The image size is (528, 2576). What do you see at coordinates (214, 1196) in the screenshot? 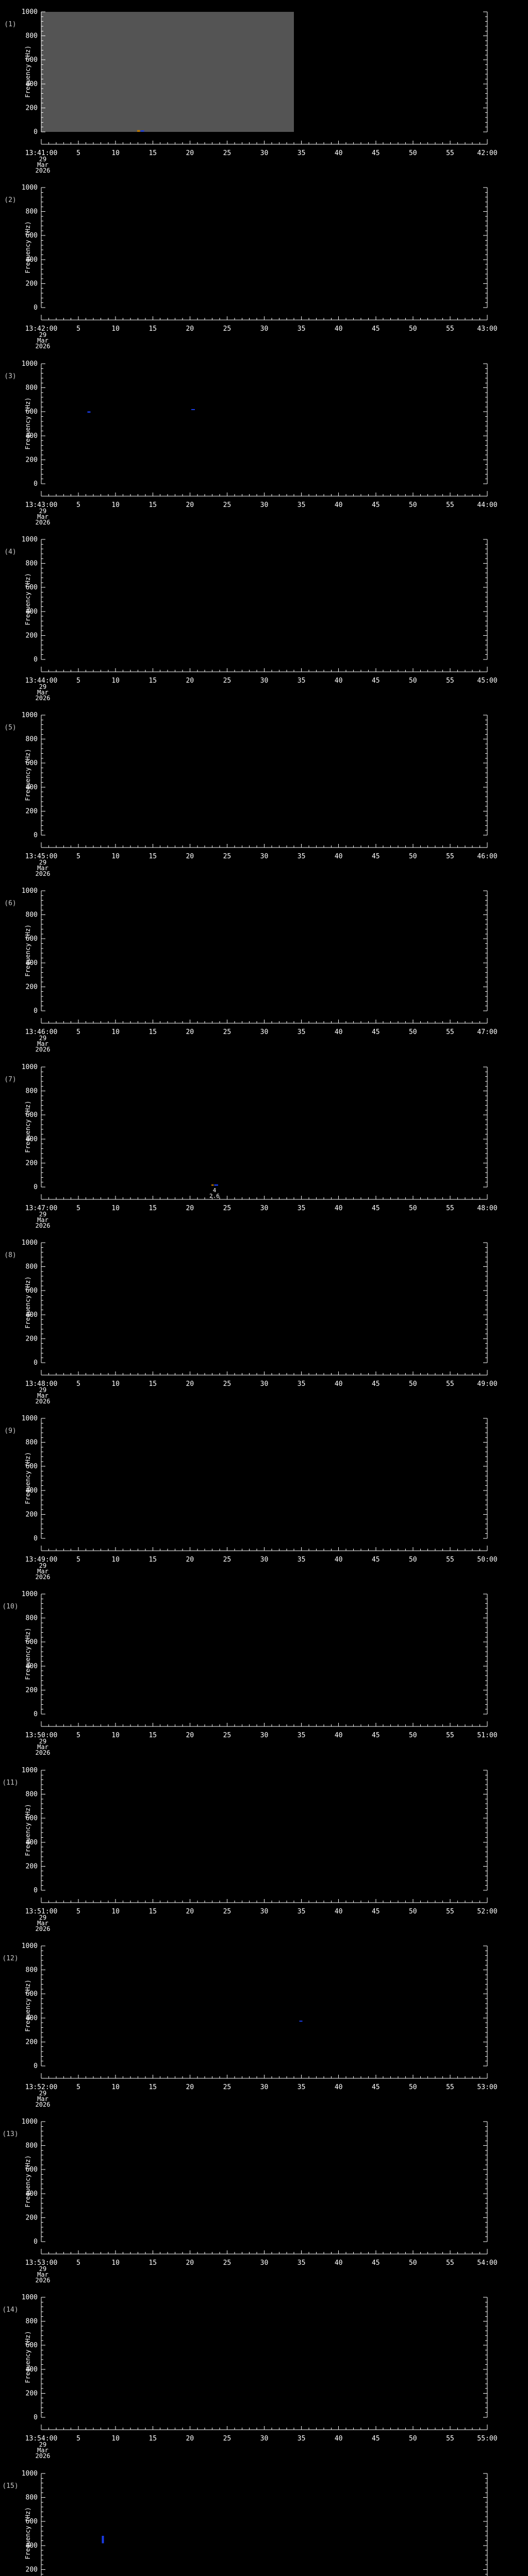
I see `event-annotation: 2.6` at bounding box center [214, 1196].